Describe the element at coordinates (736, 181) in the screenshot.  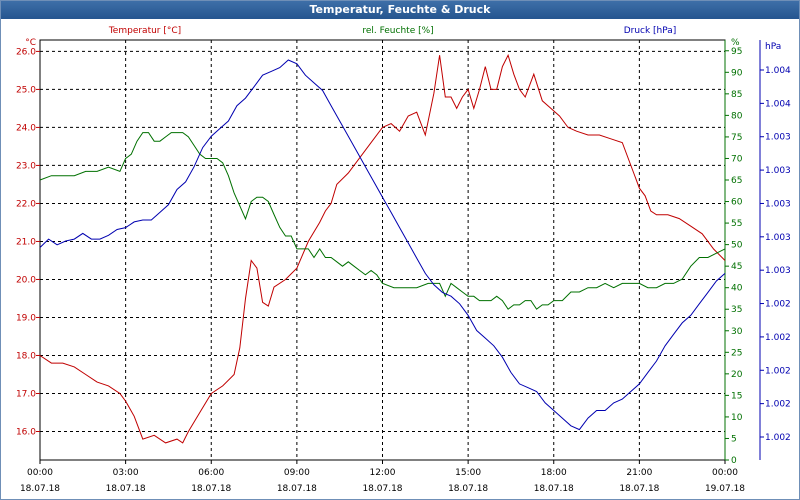
I see `humidity-tick-label: 65` at that location.